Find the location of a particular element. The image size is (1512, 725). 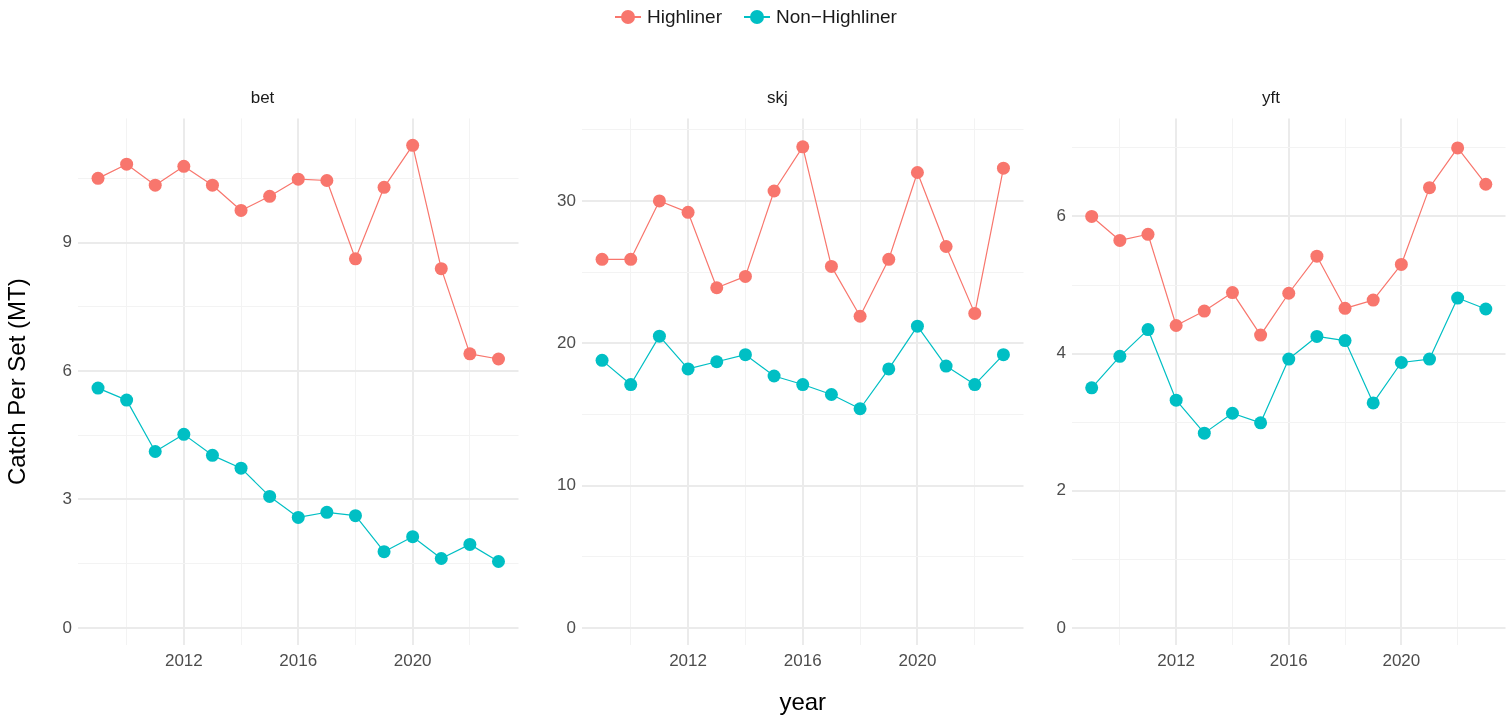

legend-label: Non−Highliner is located at coordinates (836, 17).